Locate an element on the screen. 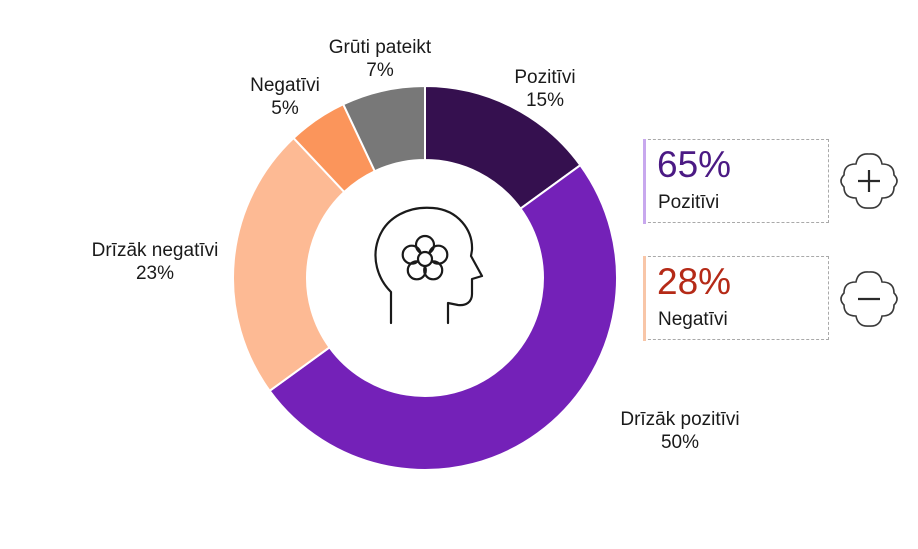 The width and height of the screenshot is (918, 549). slice-category-label: Negatīvi is located at coordinates (285, 85).